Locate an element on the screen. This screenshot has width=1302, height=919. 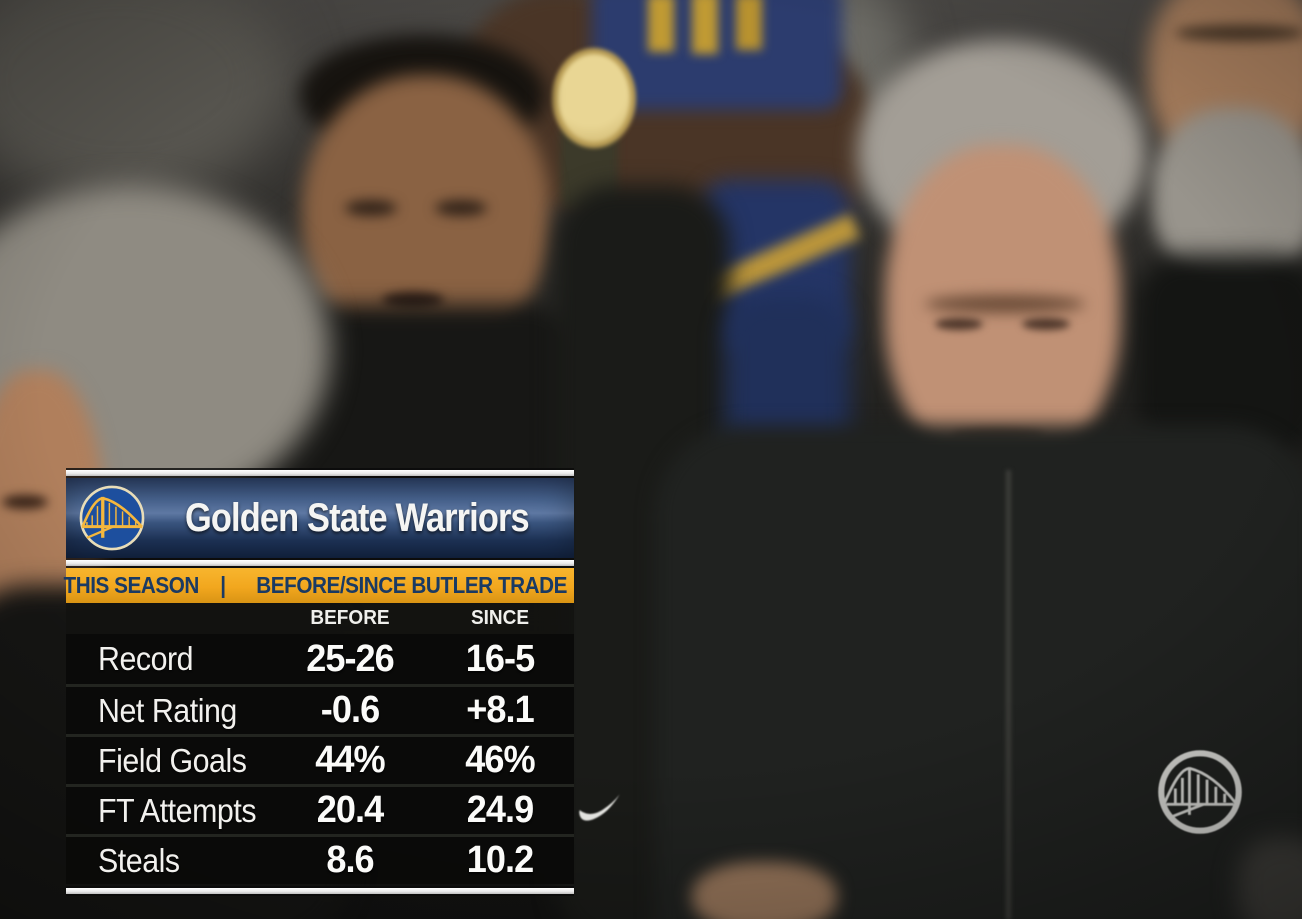
overlay-divider-line is located at coordinates (320, 563).